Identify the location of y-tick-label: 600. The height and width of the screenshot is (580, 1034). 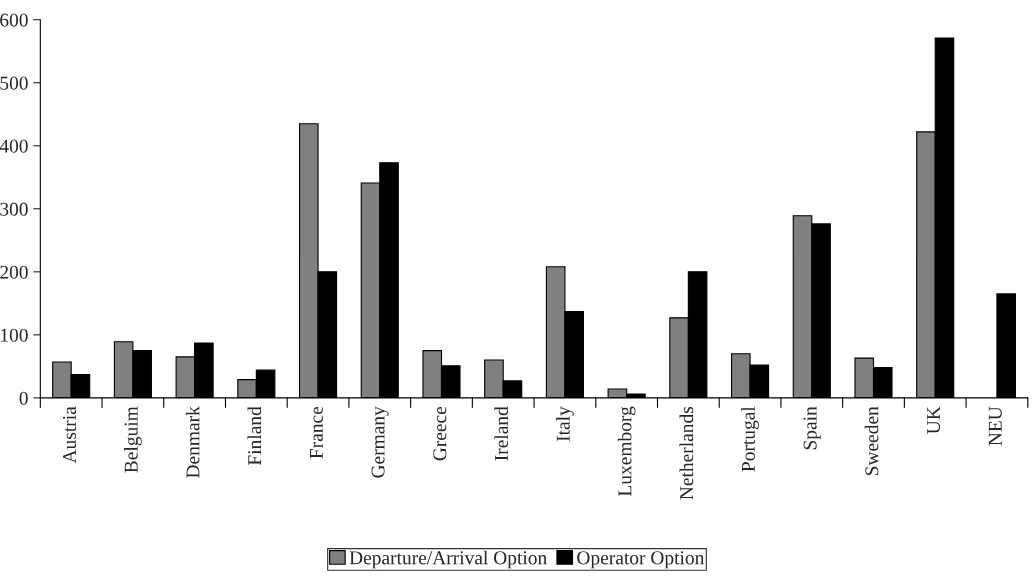
(14, 20).